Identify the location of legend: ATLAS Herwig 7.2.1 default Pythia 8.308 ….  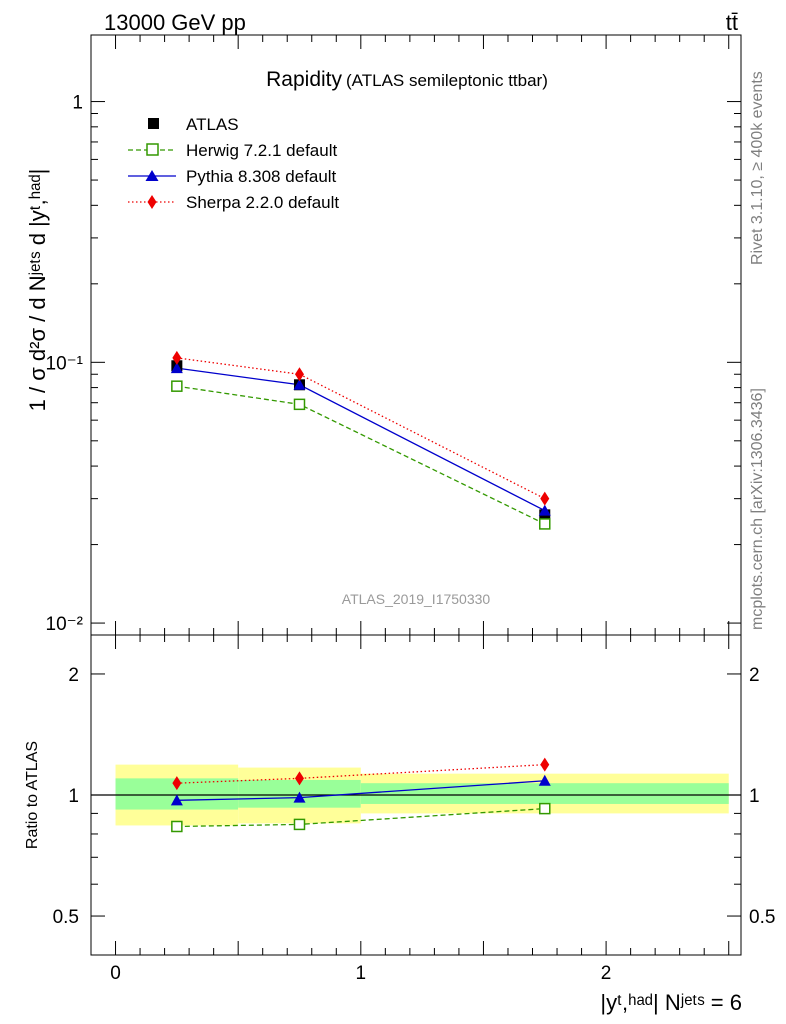
(233, 163).